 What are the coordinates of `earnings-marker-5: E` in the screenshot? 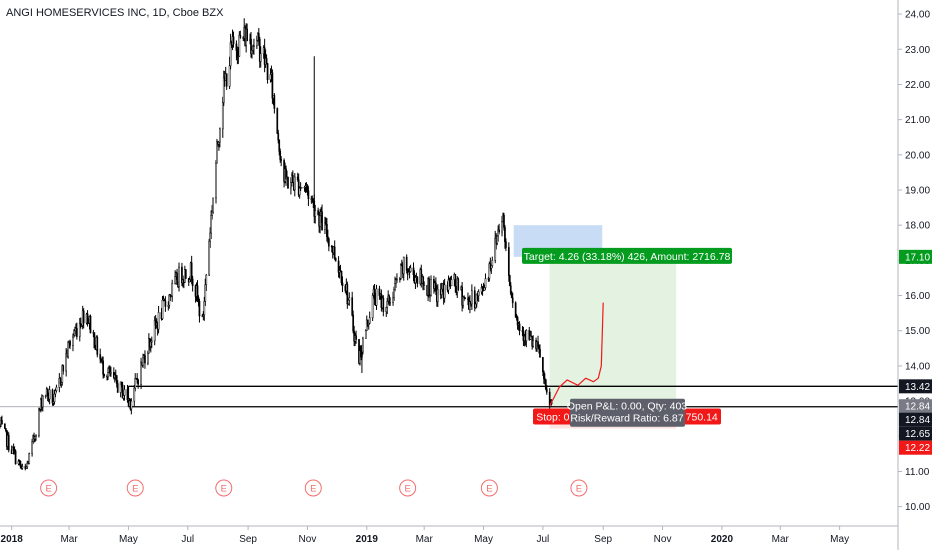 It's located at (489, 488).